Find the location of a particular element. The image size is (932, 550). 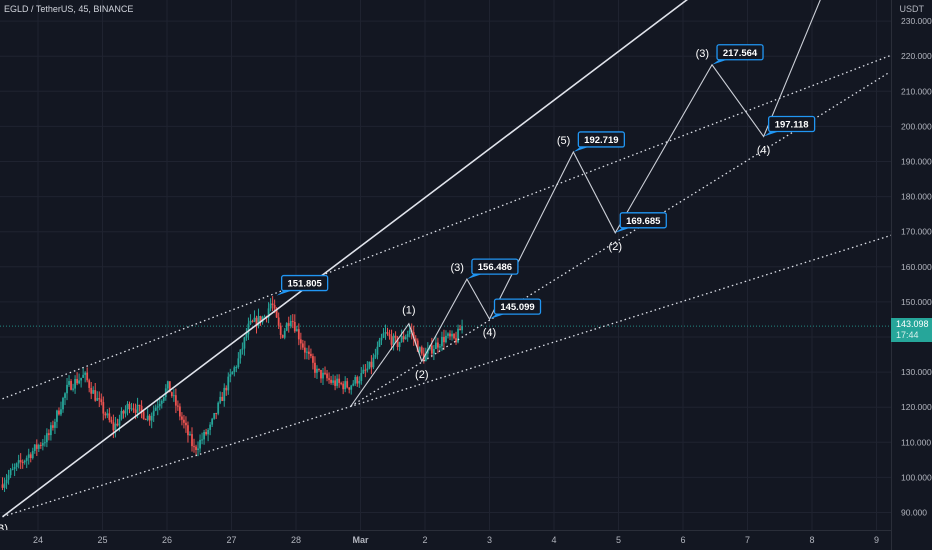

x-tick-label: 2 is located at coordinates (424, 540).